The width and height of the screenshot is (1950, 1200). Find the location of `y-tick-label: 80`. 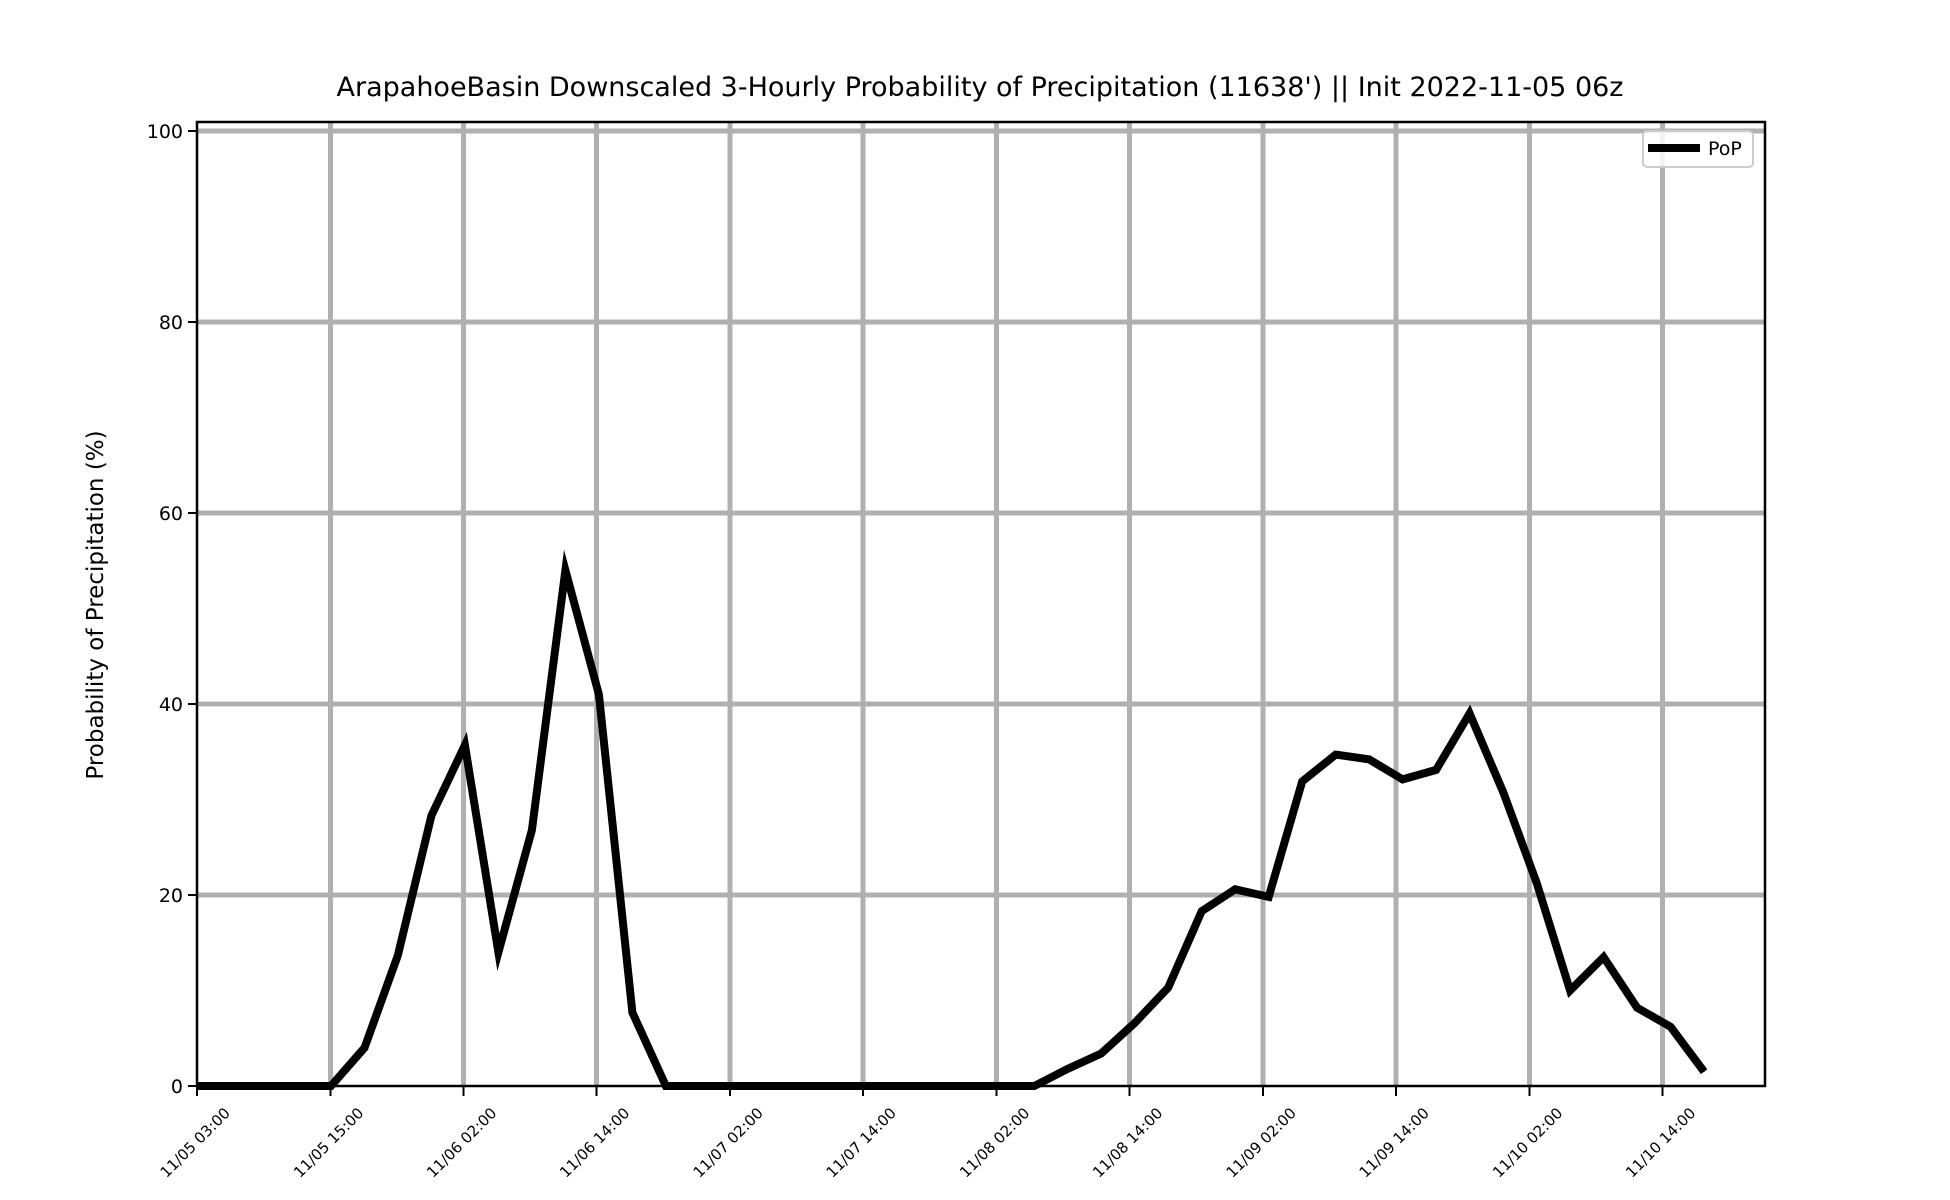

y-tick-label: 80 is located at coordinates (171, 323).